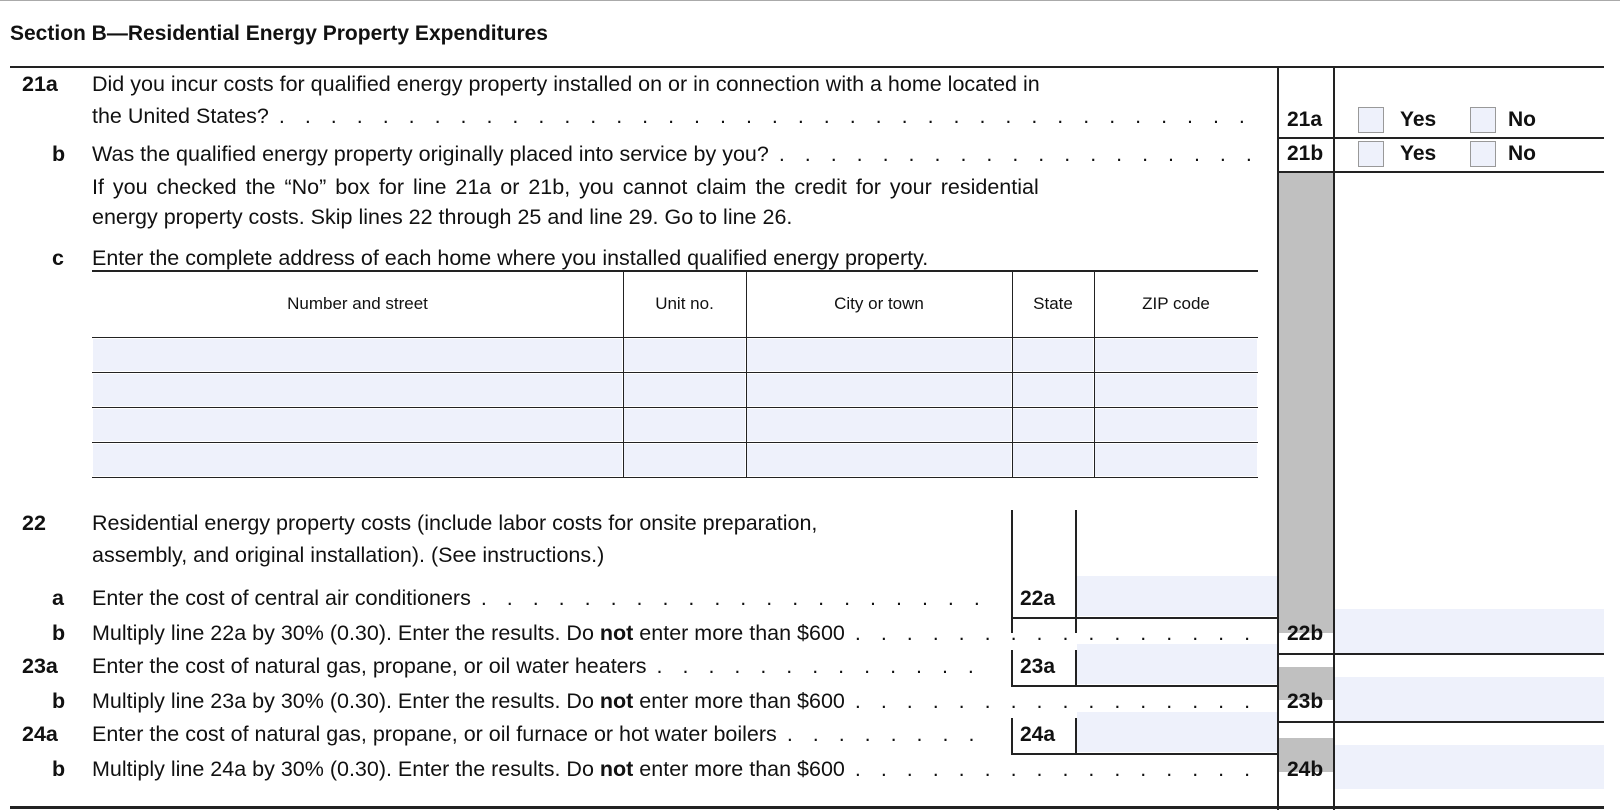  Describe the element at coordinates (34, 523) in the screenshot. I see `line-number: 22` at that location.